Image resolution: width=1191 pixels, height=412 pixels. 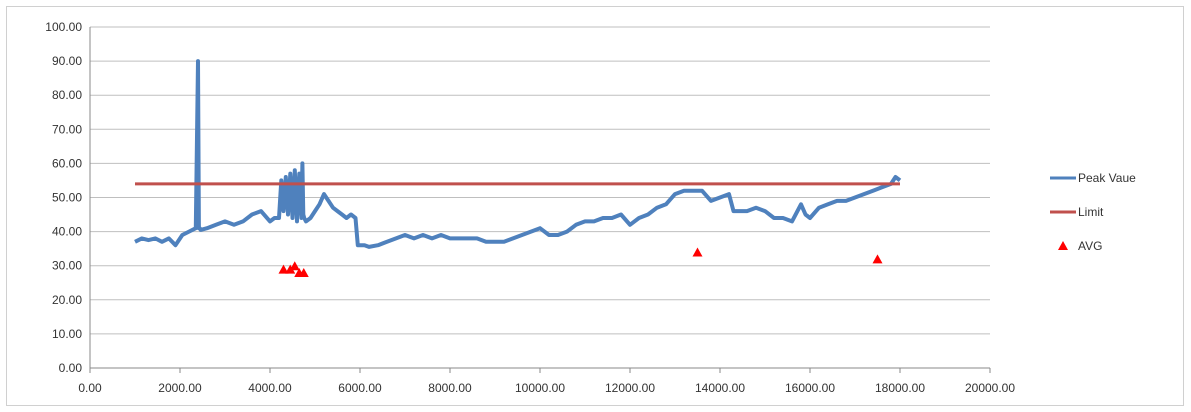 I want to click on y-tick-label: 0.00, so click(x=71, y=368).